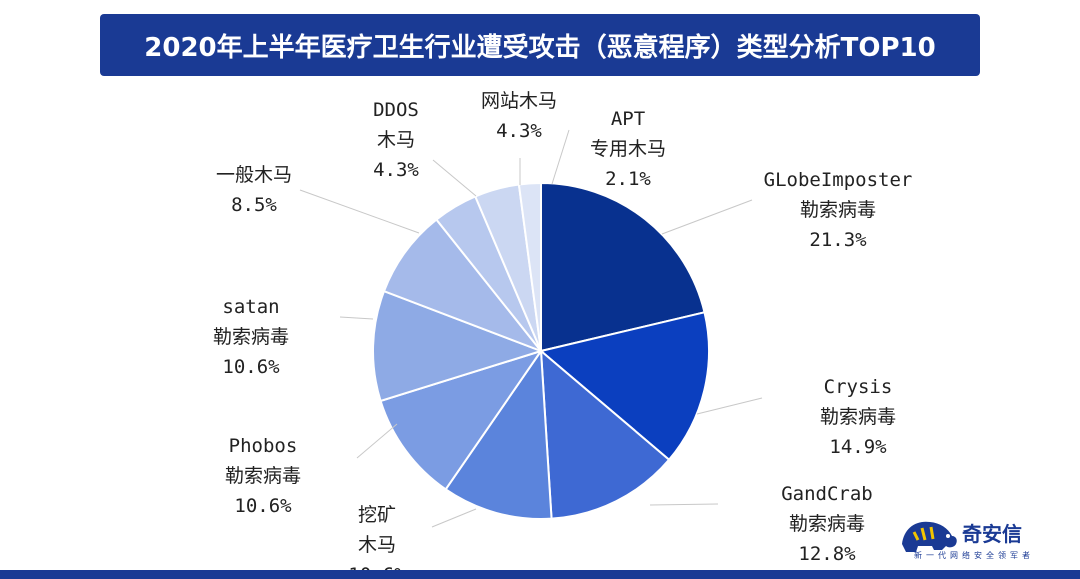 This screenshot has height=579, width=1080. What do you see at coordinates (540, 47) in the screenshot?
I see `chart-title: 2020年上半年医疗卫生行业遭受攻击（恶意程序）类型分析TOP10` at bounding box center [540, 47].